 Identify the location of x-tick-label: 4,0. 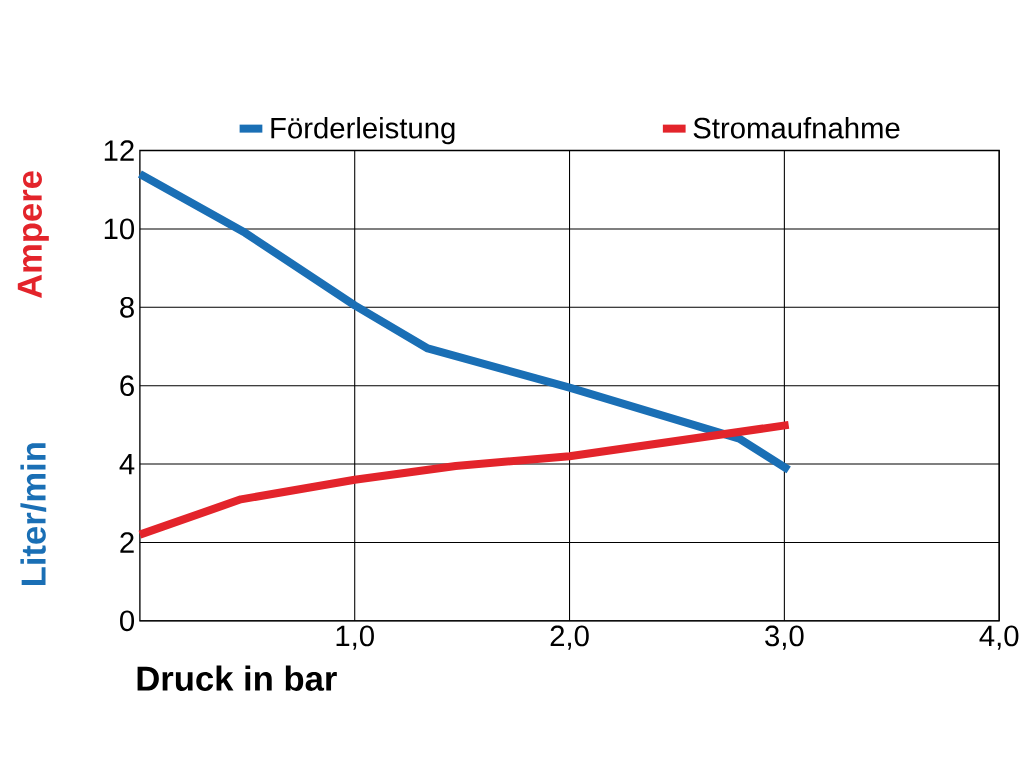
(999, 637).